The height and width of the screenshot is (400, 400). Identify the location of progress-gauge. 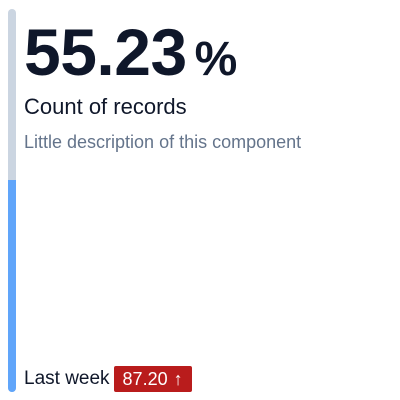
(12, 200).